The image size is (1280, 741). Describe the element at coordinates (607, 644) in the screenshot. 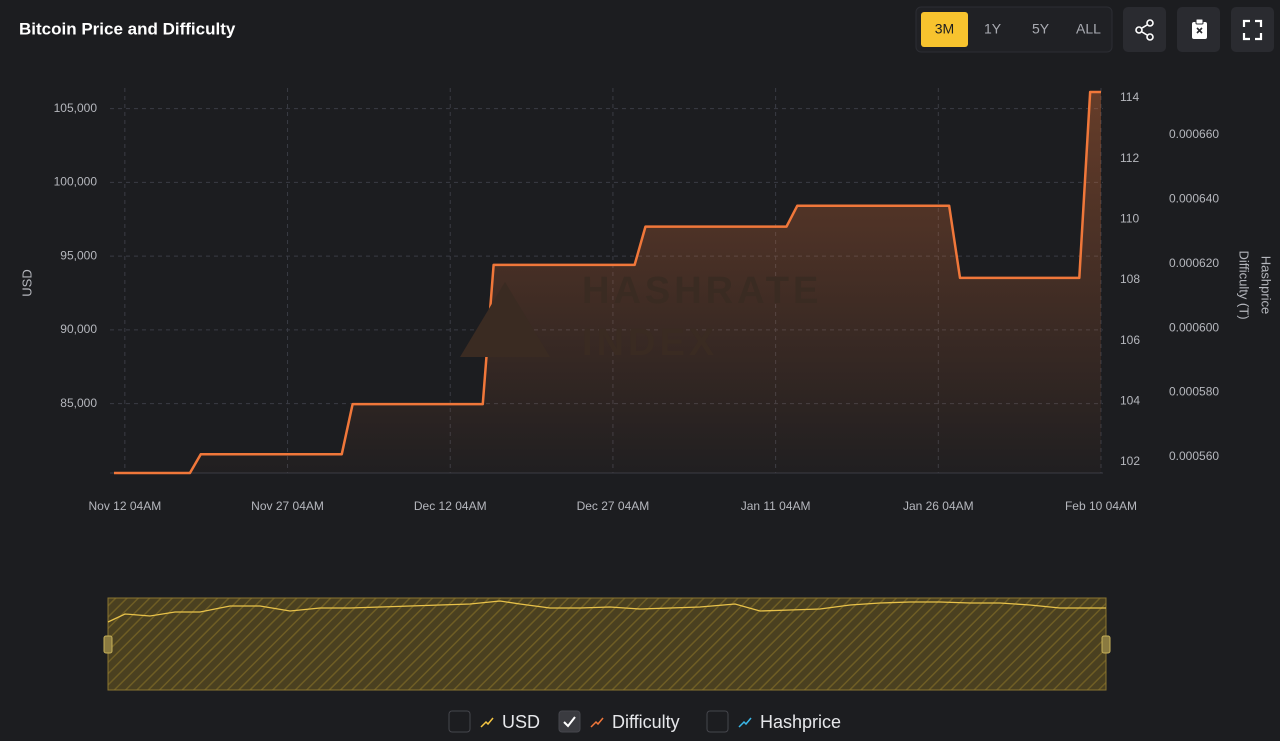

I see `navigator` at that location.